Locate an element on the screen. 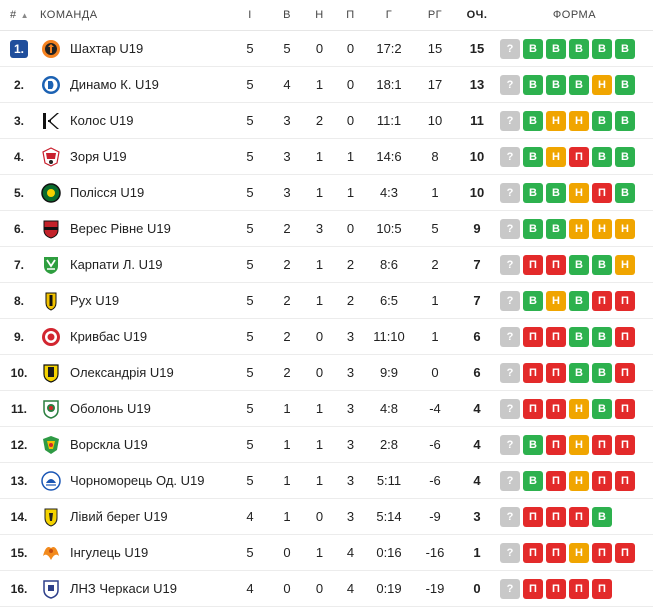  team-name: Полісся U19 is located at coordinates (107, 192).